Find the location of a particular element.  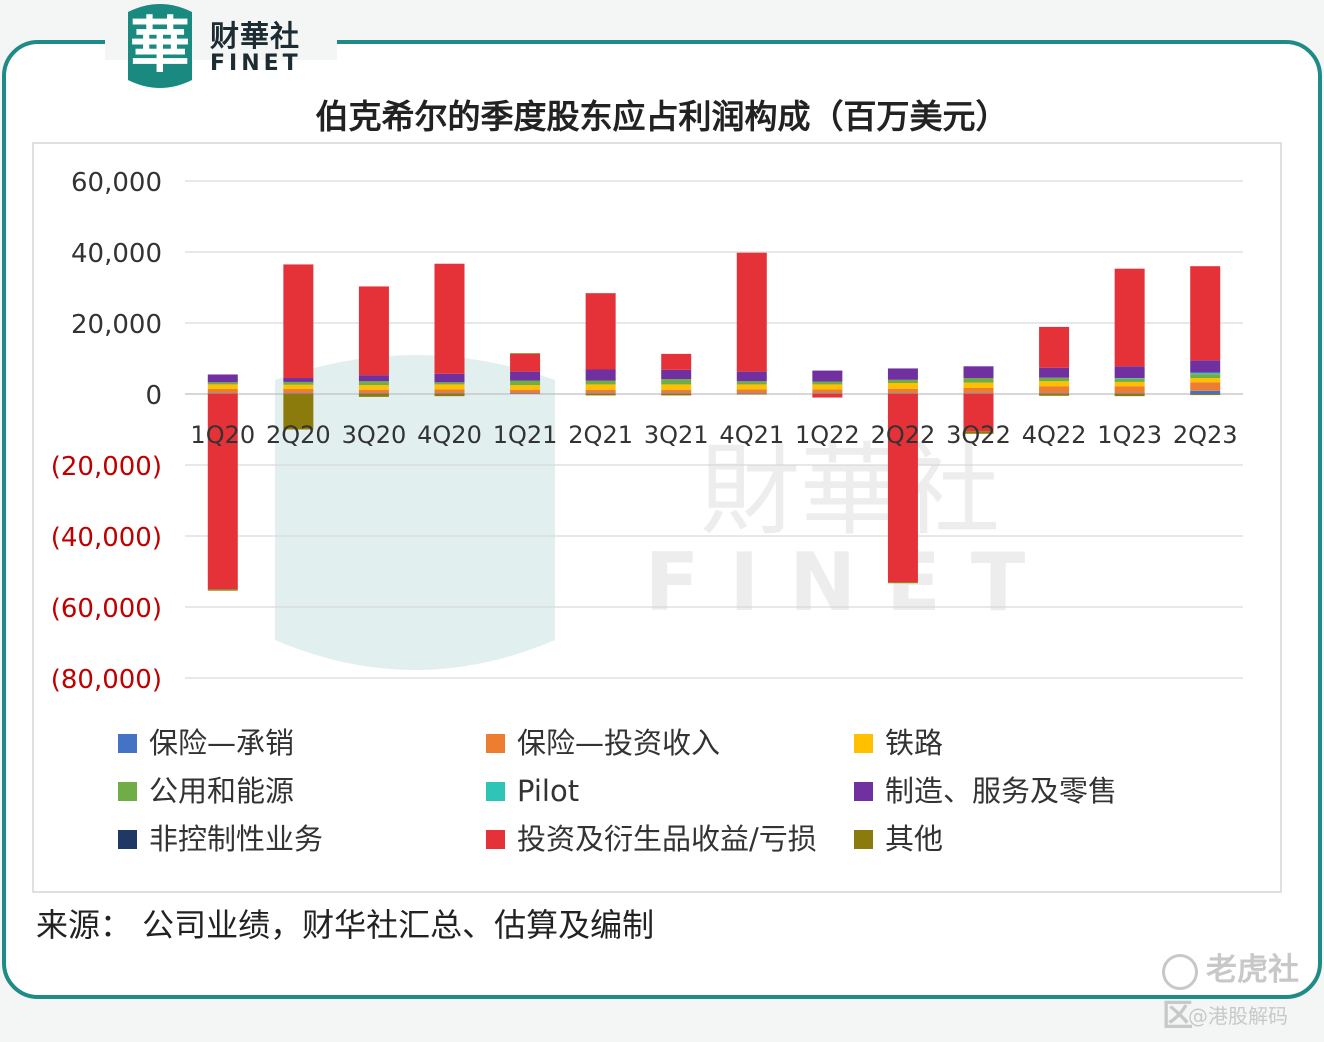

y-tick-label: (60,000) is located at coordinates (106, 609).